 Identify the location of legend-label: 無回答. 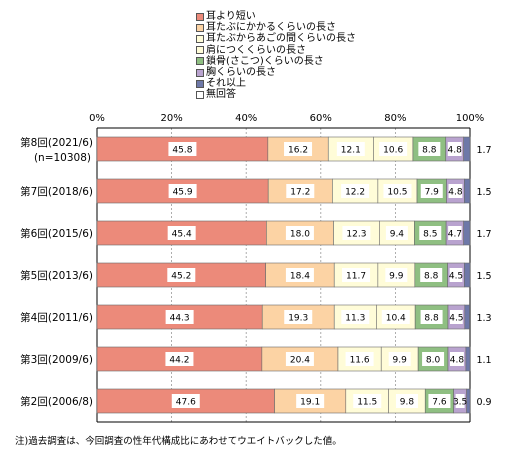
(221, 95).